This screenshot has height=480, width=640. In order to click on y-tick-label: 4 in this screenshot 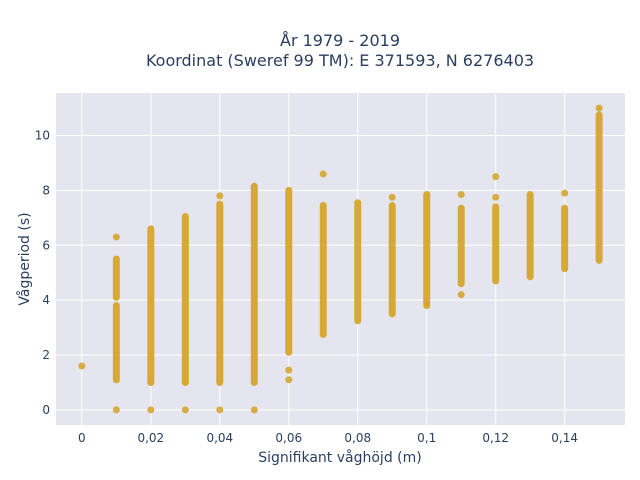, I will do `click(46, 300)`.